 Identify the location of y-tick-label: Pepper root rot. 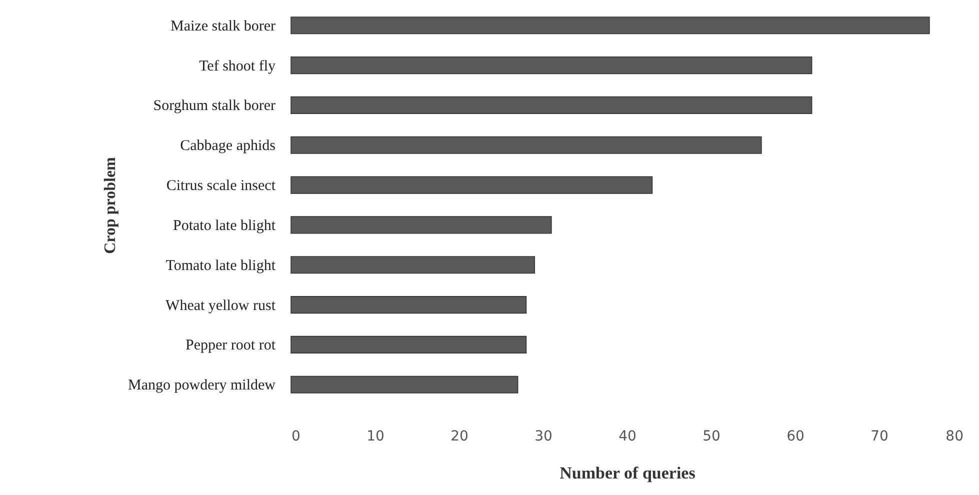
(231, 346).